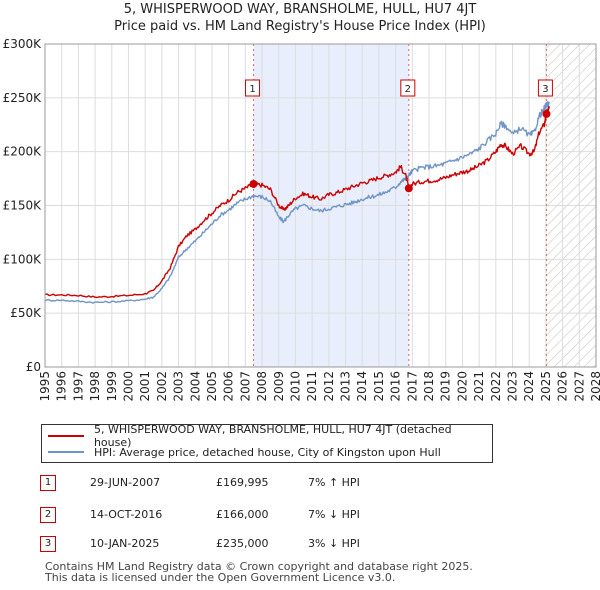 The image size is (600, 590). Describe the element at coordinates (300, 485) in the screenshot. I see `table-row: 1 29-JUN-2007 £169,995 7% ↑ HPI` at that location.